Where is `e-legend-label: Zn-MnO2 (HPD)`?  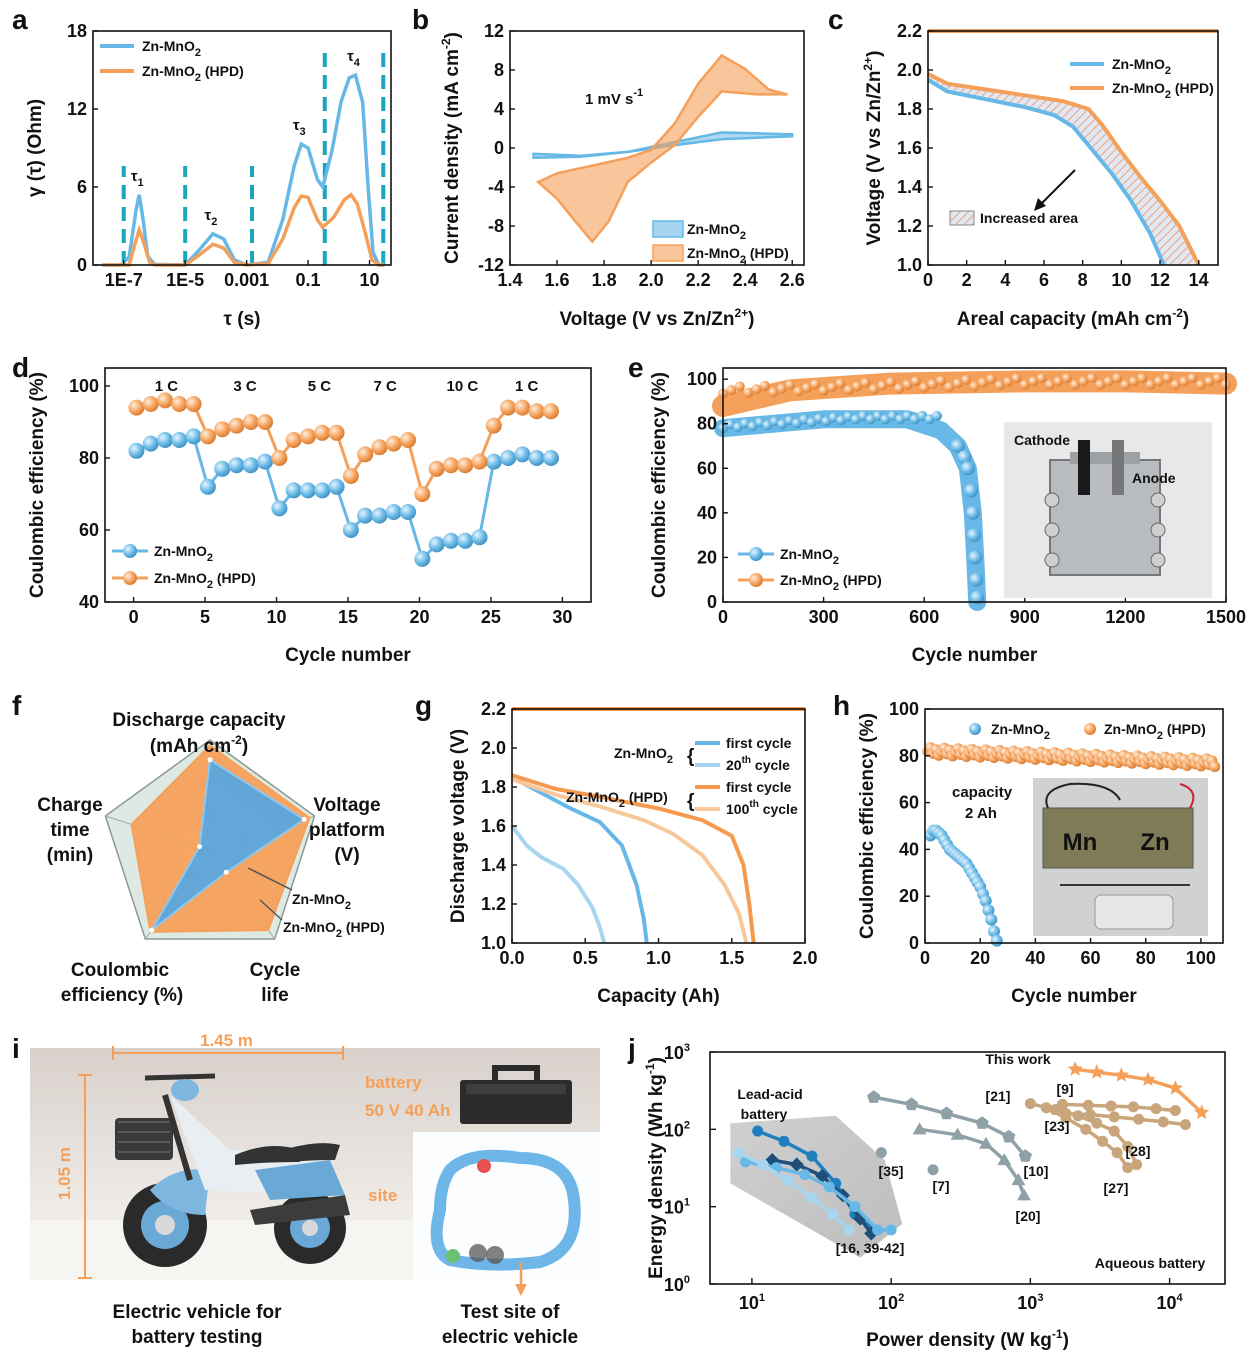 e-legend-label: Zn-MnO2 (HPD) is located at coordinates (831, 582).